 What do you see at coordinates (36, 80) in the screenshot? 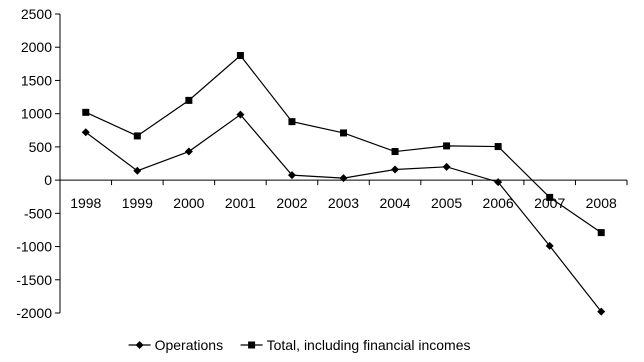
I see `y-tick-label: 1500` at bounding box center [36, 80].